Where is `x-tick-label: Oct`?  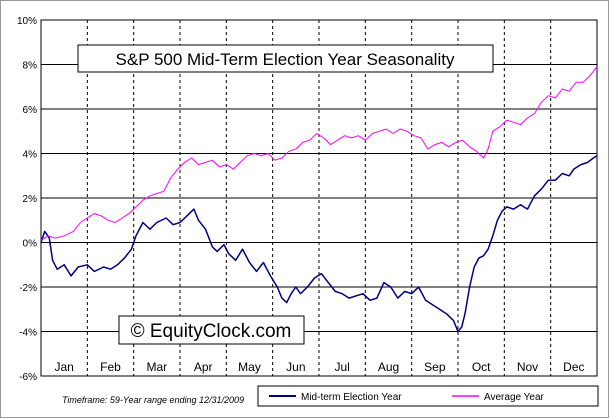
x-tick-label: Oct is located at coordinates (481, 367).